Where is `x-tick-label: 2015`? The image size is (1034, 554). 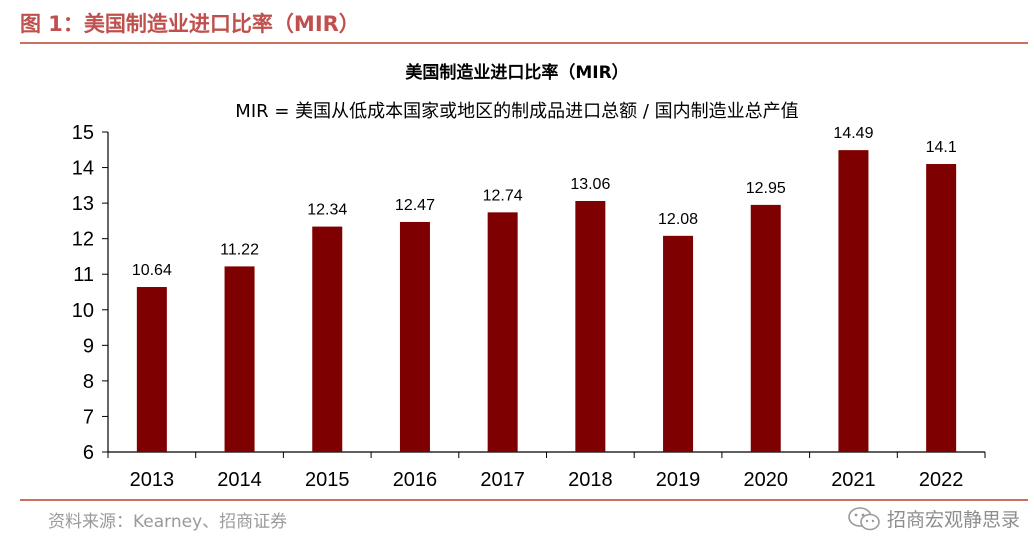 x-tick-label: 2015 is located at coordinates (327, 480).